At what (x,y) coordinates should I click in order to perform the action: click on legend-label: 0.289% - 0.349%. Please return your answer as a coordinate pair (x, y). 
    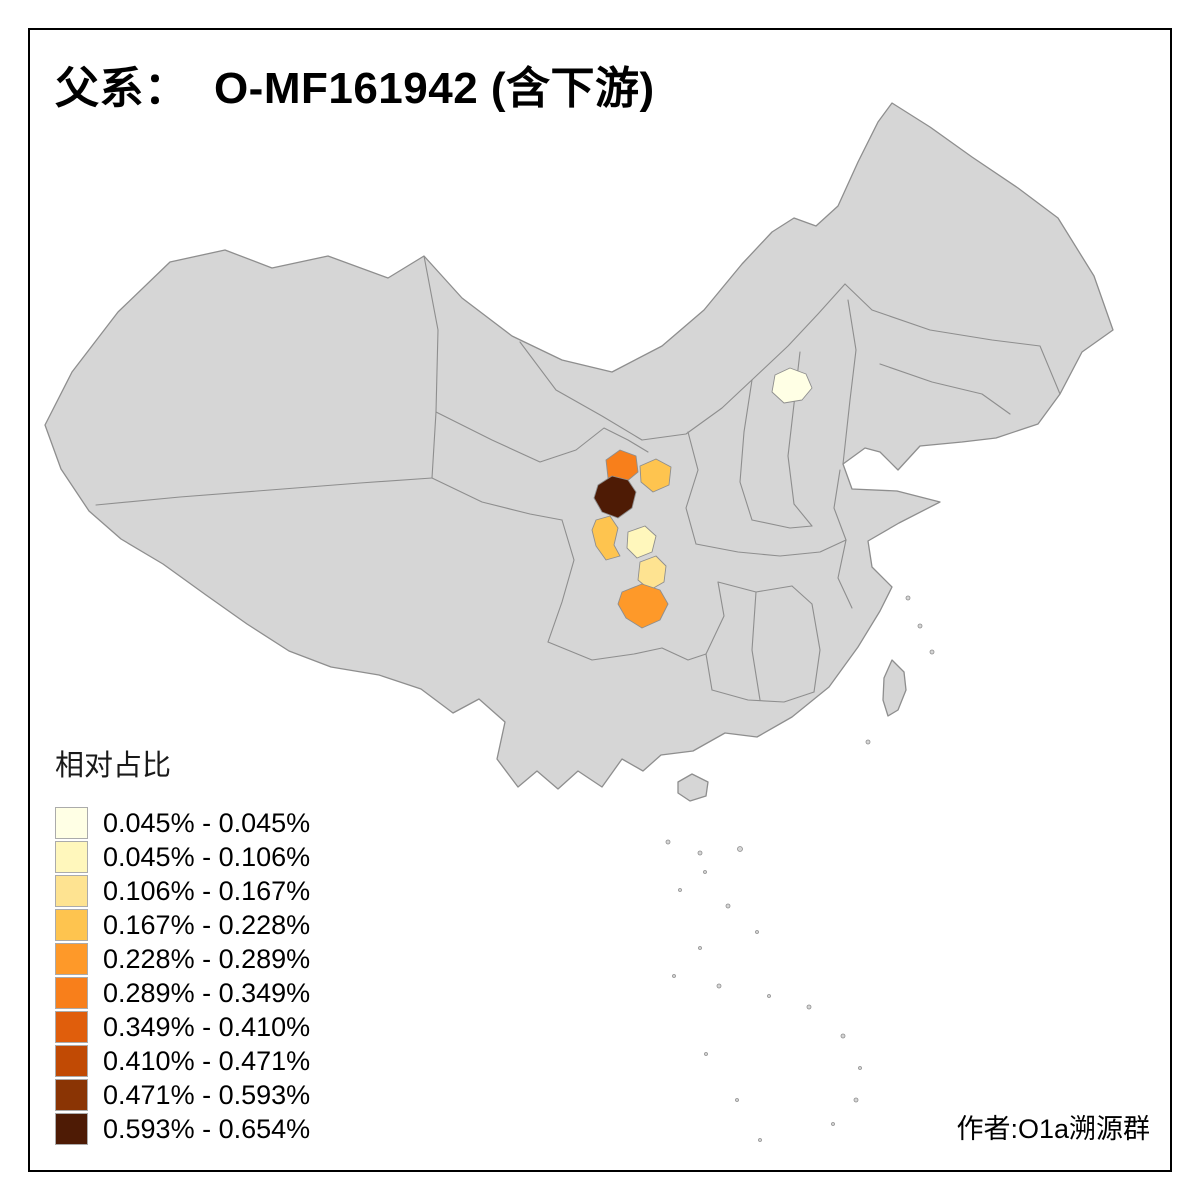
    Looking at the image, I should click on (207, 992).